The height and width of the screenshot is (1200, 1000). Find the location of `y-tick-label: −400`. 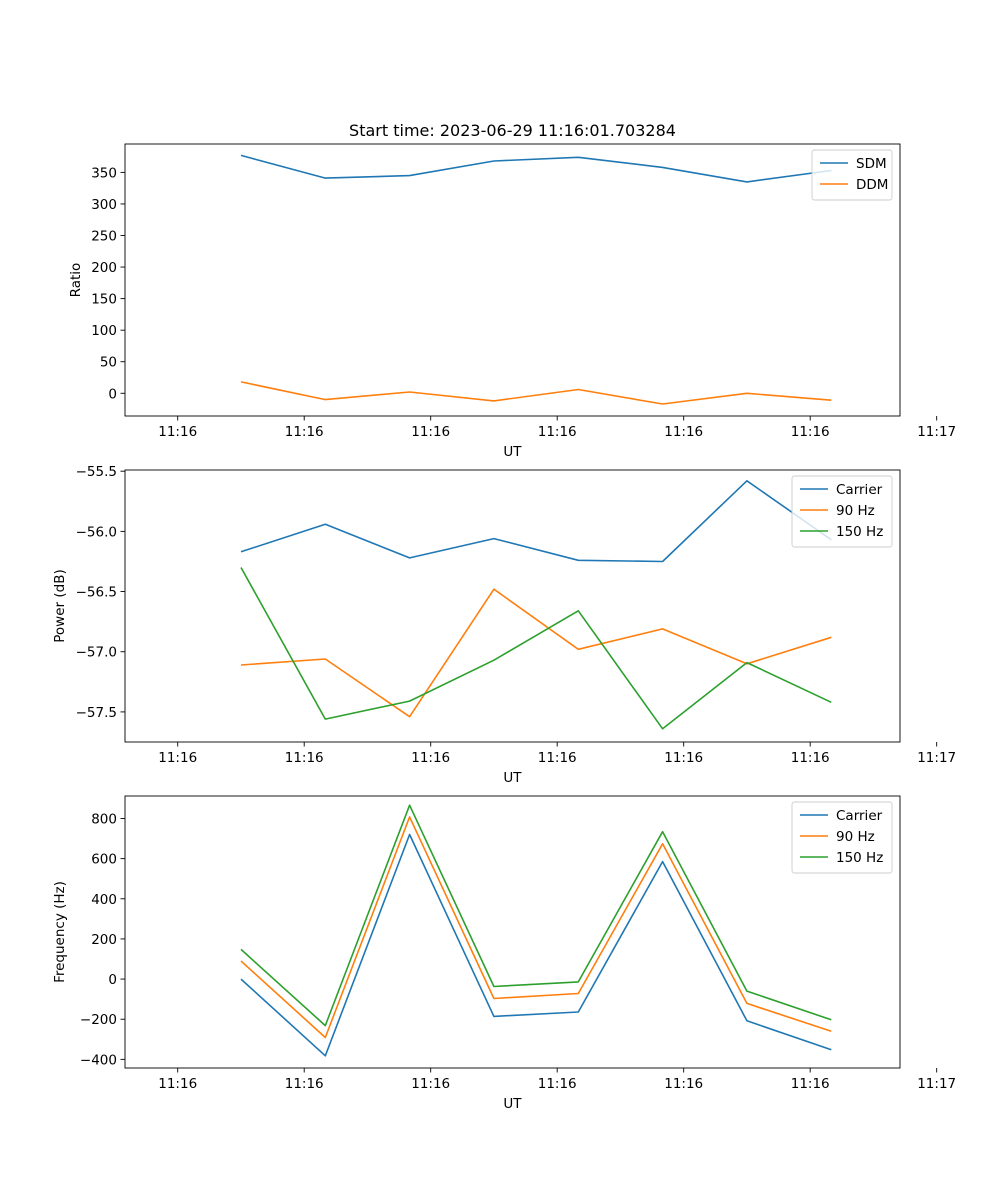

y-tick-label: −400 is located at coordinates (98, 1060).